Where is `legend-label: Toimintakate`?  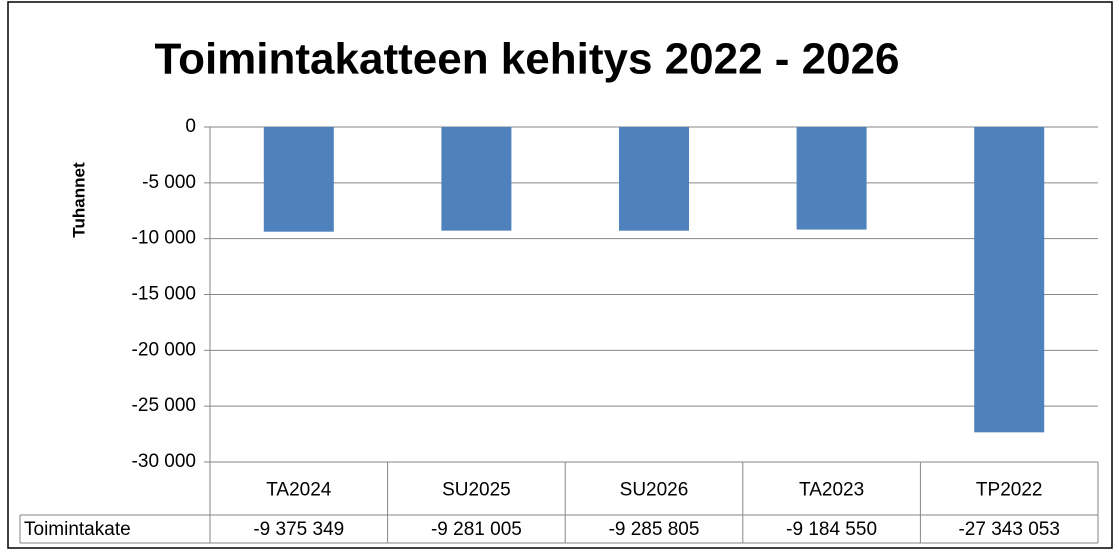
legend-label: Toimintakate is located at coordinates (77, 529).